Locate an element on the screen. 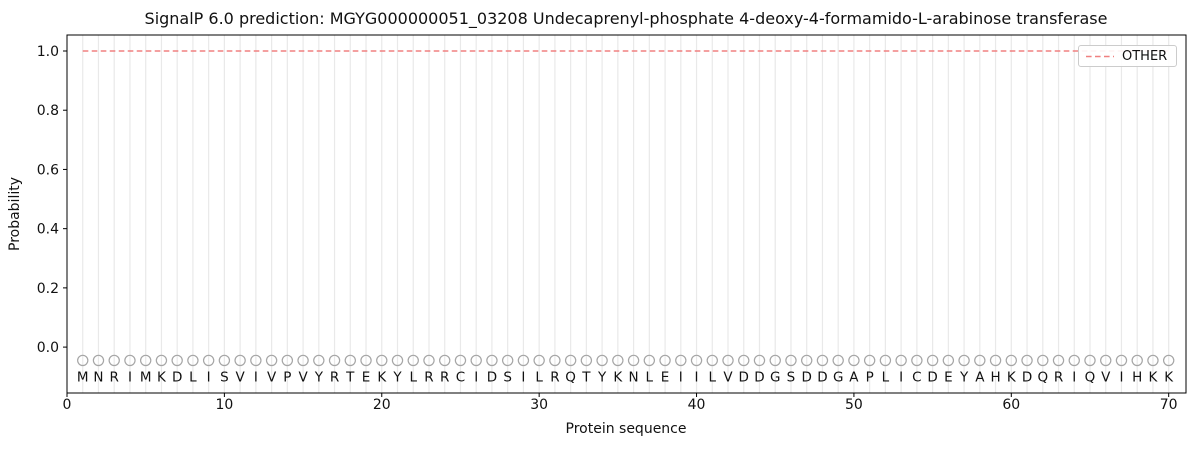  y-tick-label: 0.0 is located at coordinates (48, 348).